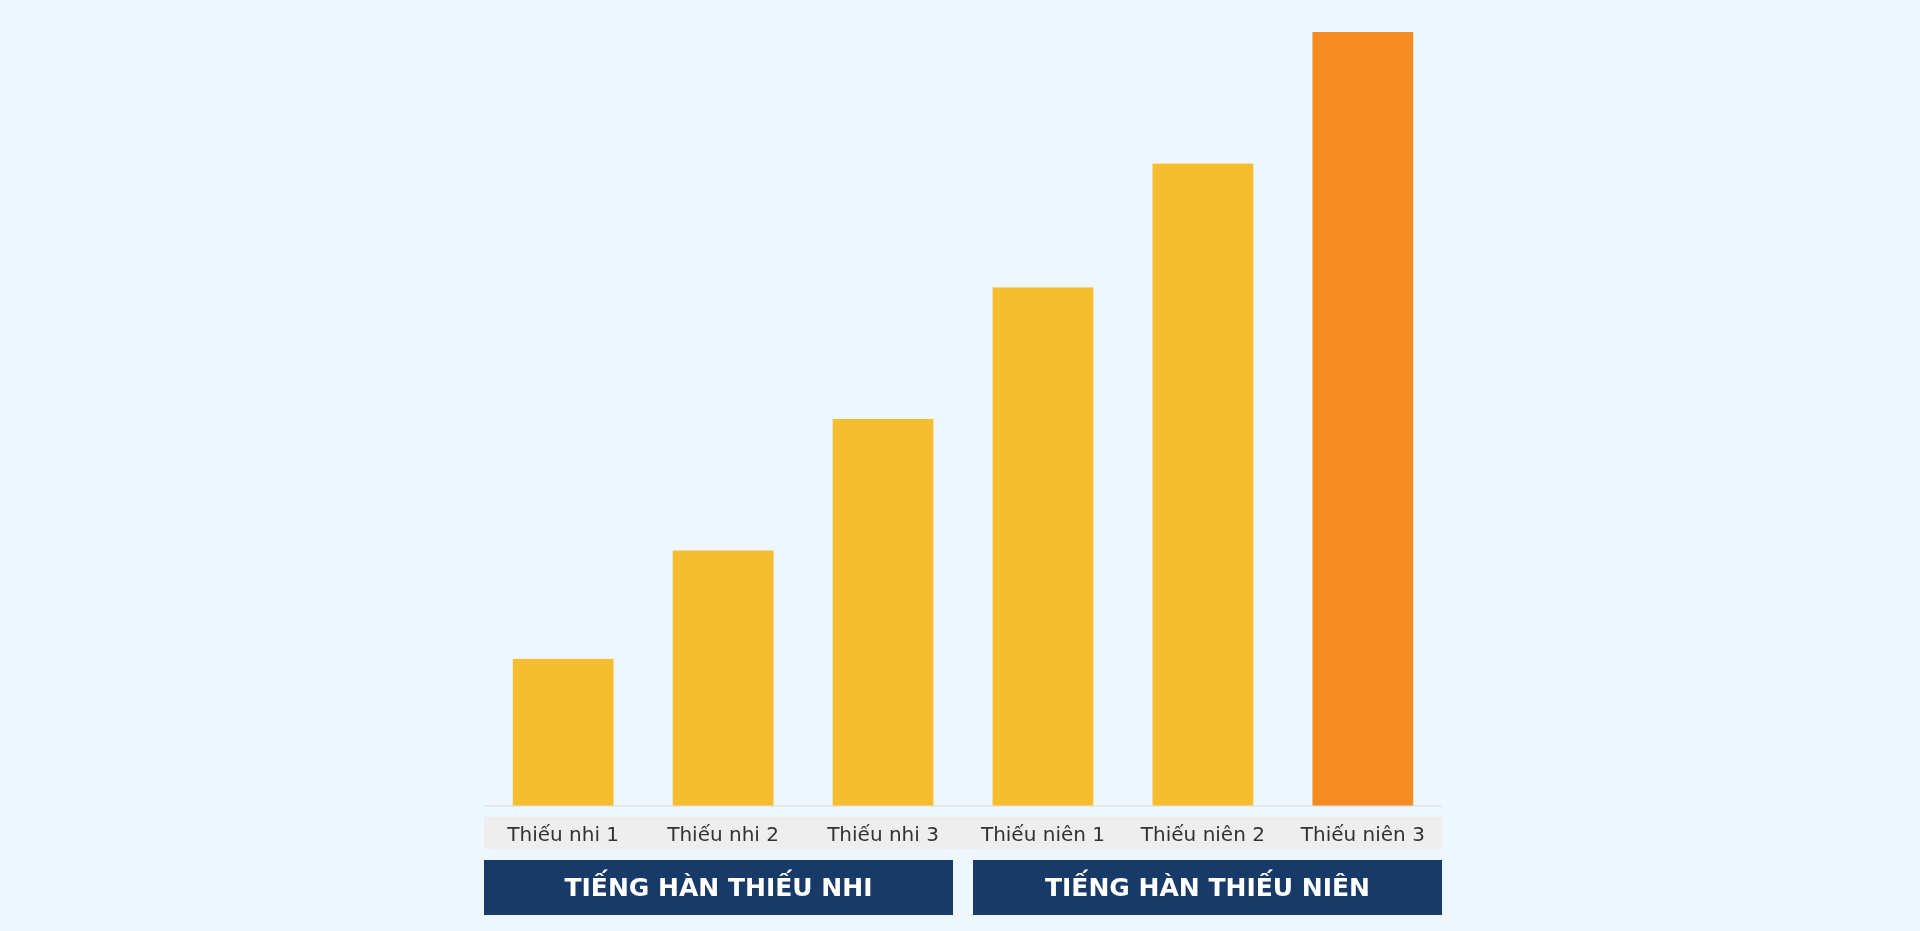 This screenshot has height=931, width=1920. What do you see at coordinates (1362, 834) in the screenshot?
I see `x-tick-label: Thiếu niên 3` at bounding box center [1362, 834].